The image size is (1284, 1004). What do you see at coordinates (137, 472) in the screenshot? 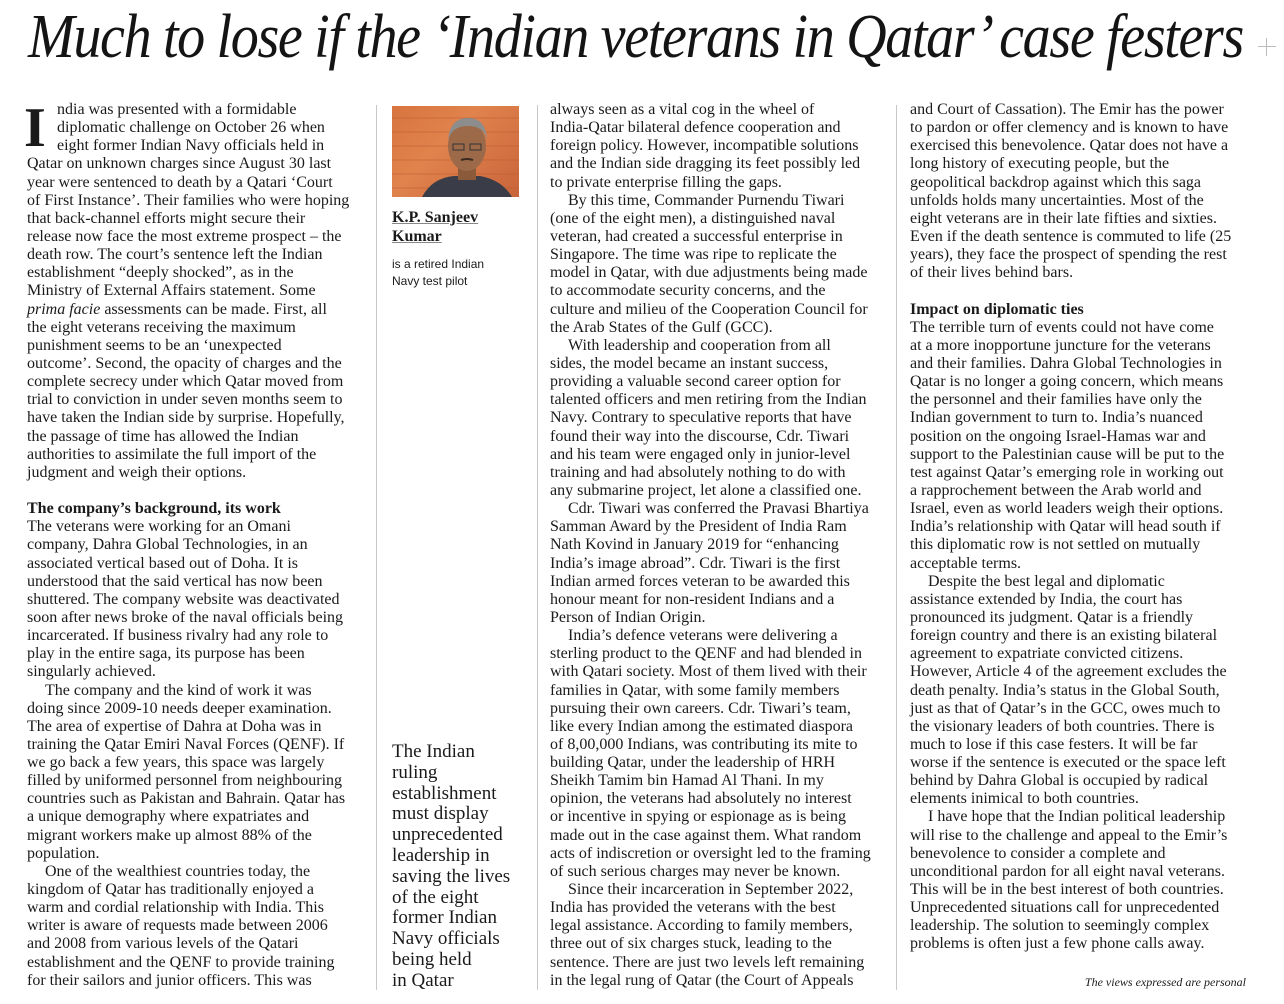
I see `text-line: judgment and weigh their options.` at bounding box center [137, 472].